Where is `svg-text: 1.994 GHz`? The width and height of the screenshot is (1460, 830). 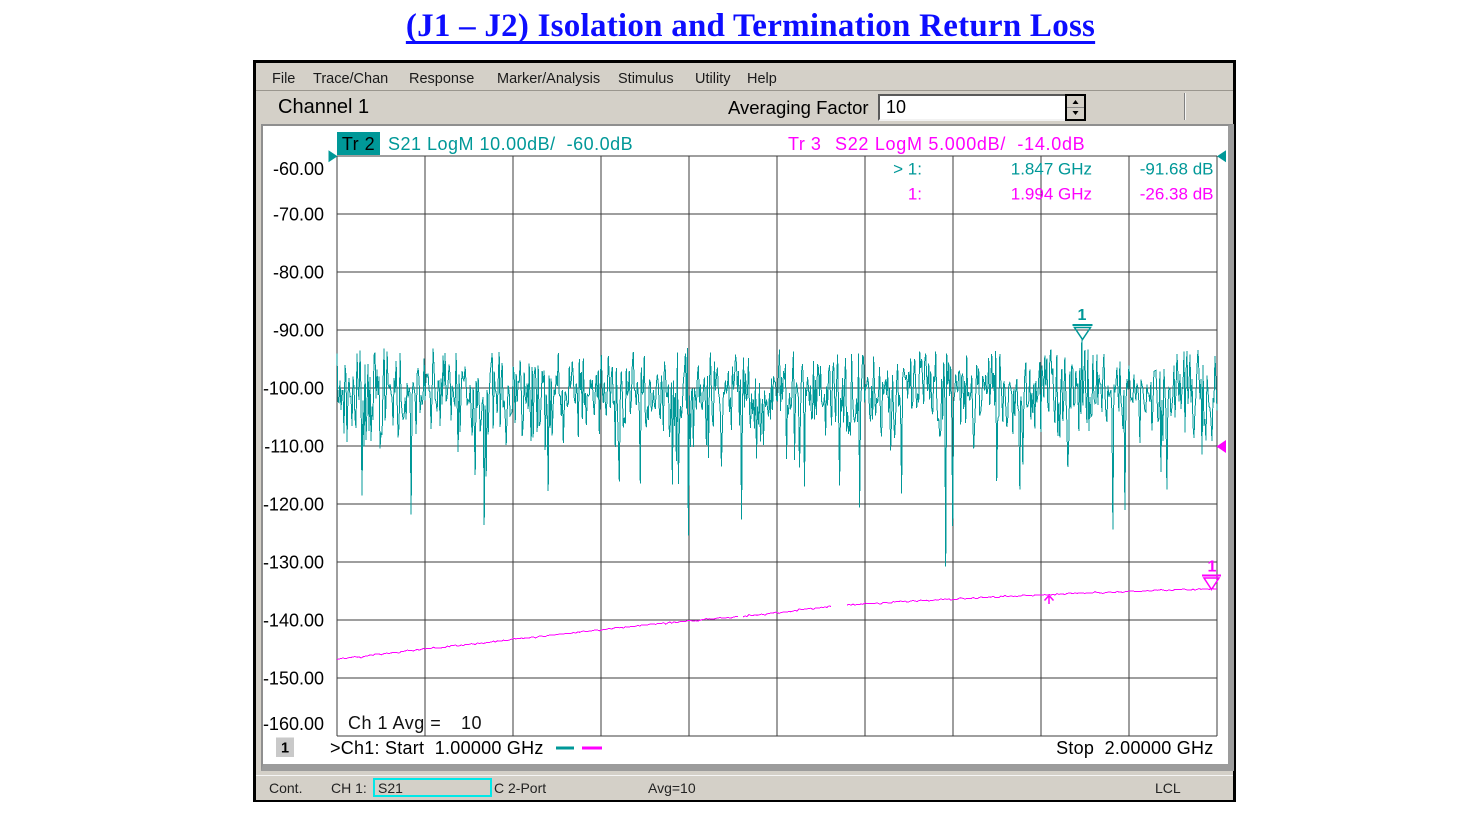 svg-text: 1.994 GHz is located at coordinates (1051, 194).